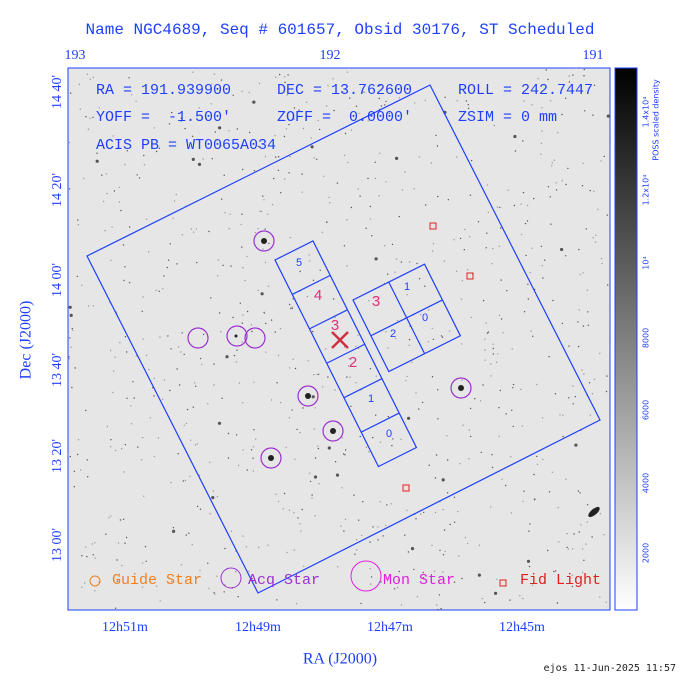 This screenshot has height=680, width=680. I want to click on legend-label: Fid Light, so click(560, 580).